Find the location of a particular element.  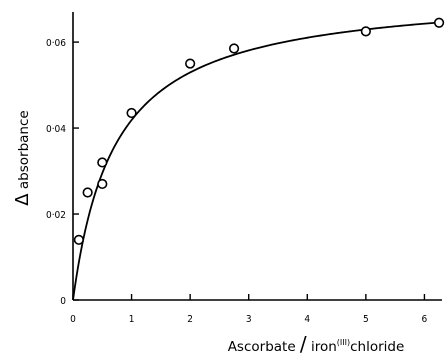

y-axis-title-text: absorbance is located at coordinates (24, 151).